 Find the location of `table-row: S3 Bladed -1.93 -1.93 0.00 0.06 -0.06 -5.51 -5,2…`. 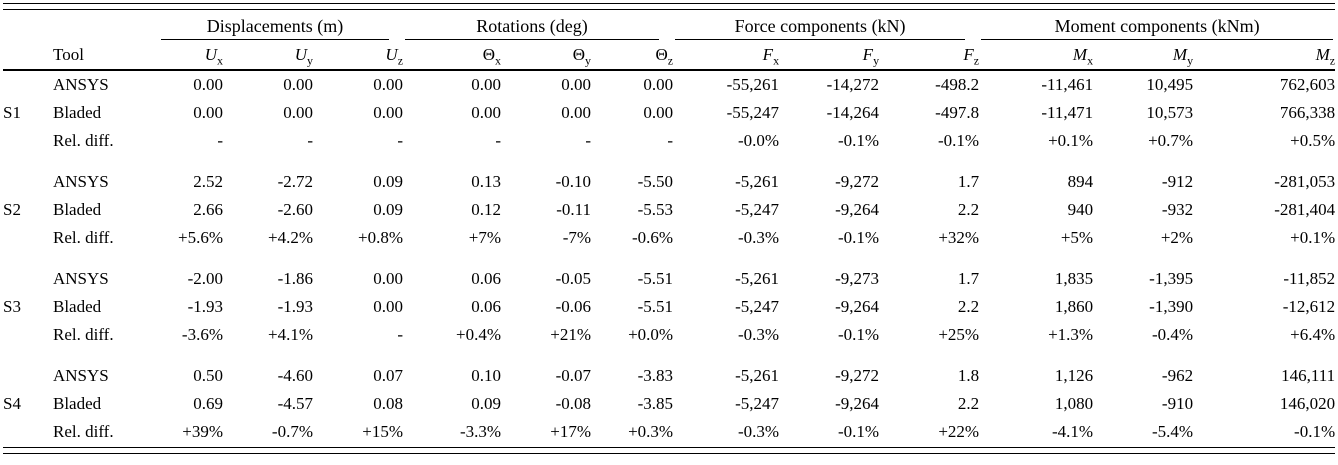

table-row: S3 Bladed -1.93 -1.93 0.00 0.06 -0.06 -5.51 -5,2… is located at coordinates (669, 307).